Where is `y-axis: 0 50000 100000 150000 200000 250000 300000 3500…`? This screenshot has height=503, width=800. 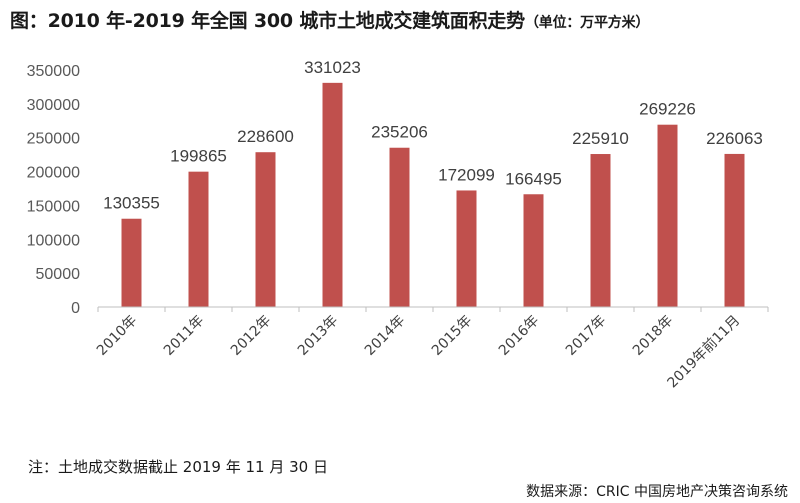 y-axis: 0 50000 100000 150000 200000 250000 300000 3500… is located at coordinates (53, 190).